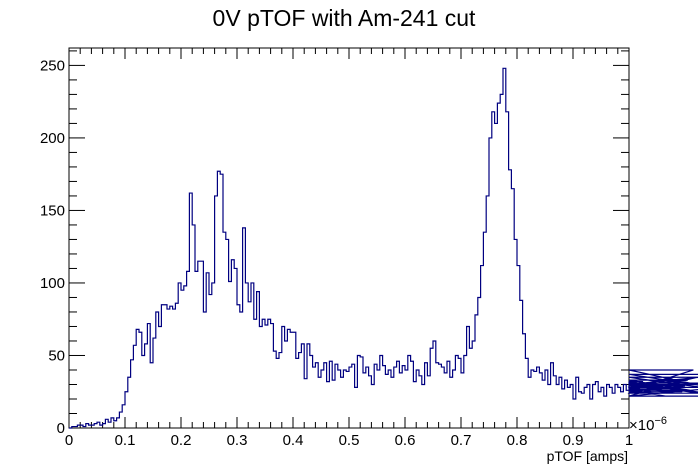  Describe the element at coordinates (629, 440) in the screenshot. I see `x-tick-label: 1` at that location.